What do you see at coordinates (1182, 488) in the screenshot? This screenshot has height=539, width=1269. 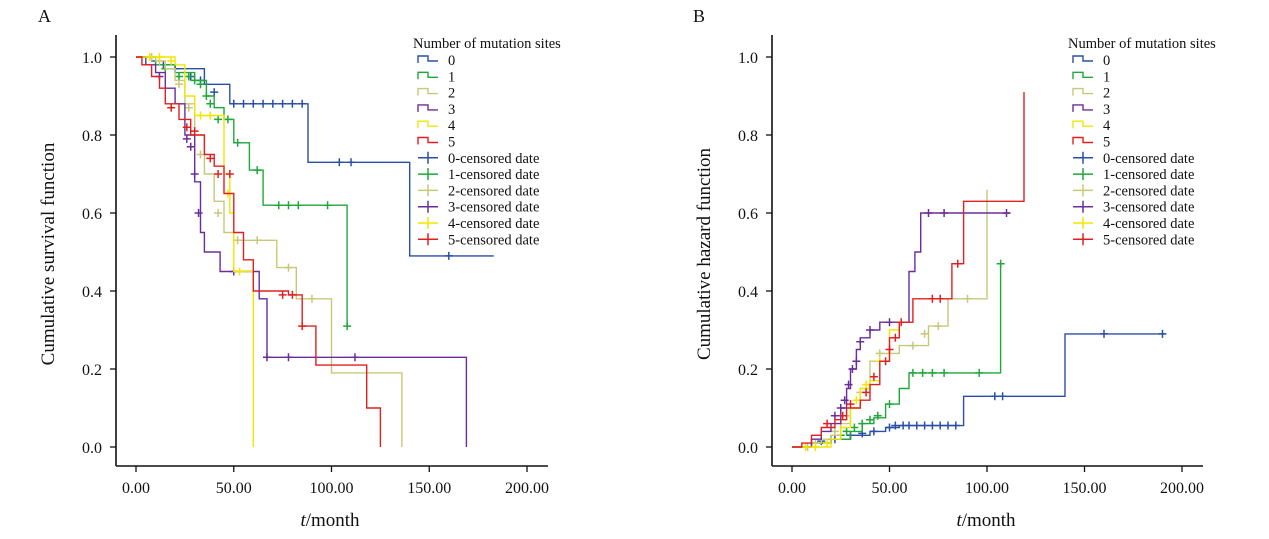 I see `panel-b-x-tick-label: 200.00` at bounding box center [1182, 488].